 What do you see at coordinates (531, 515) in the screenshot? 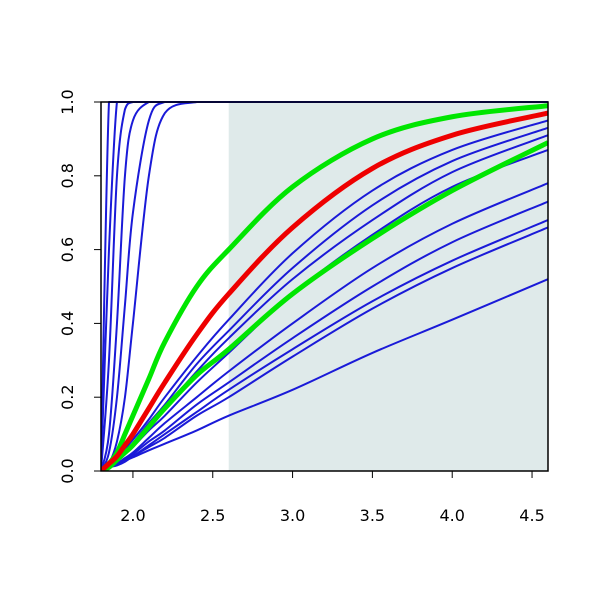
I see `x-tick-label: 4.5` at bounding box center [531, 515].